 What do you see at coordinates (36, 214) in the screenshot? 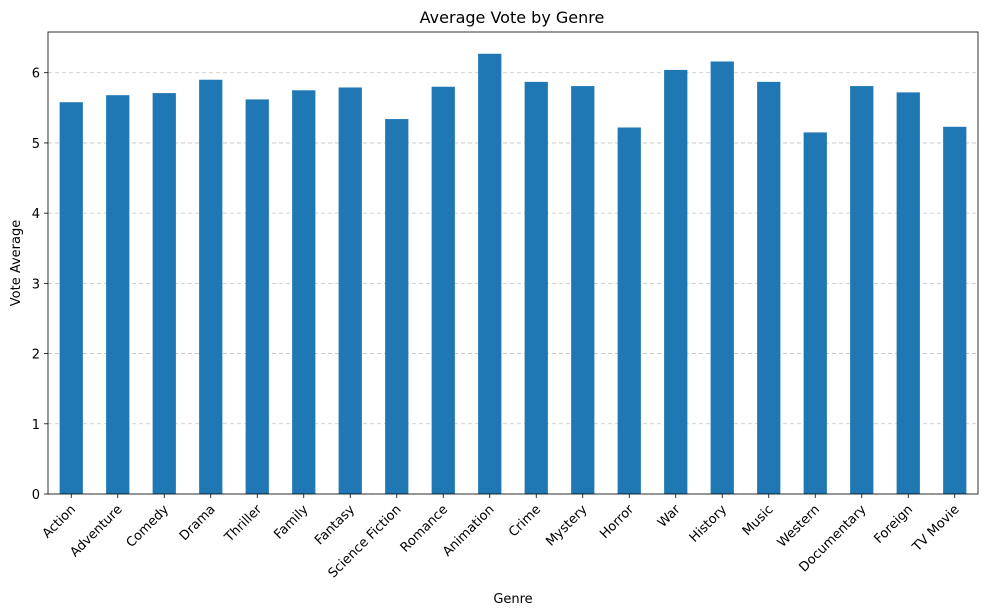
I see `y-tick-label: 4` at bounding box center [36, 214].